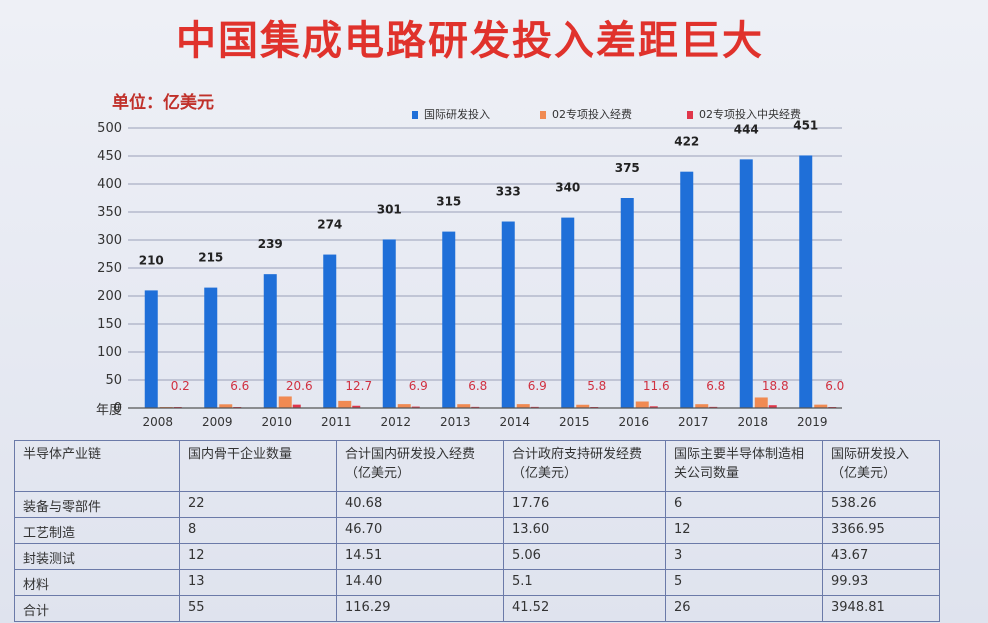 This screenshot has width=988, height=623. Describe the element at coordinates (633, 422) in the screenshot. I see `x-tick-label: 2016` at that location.